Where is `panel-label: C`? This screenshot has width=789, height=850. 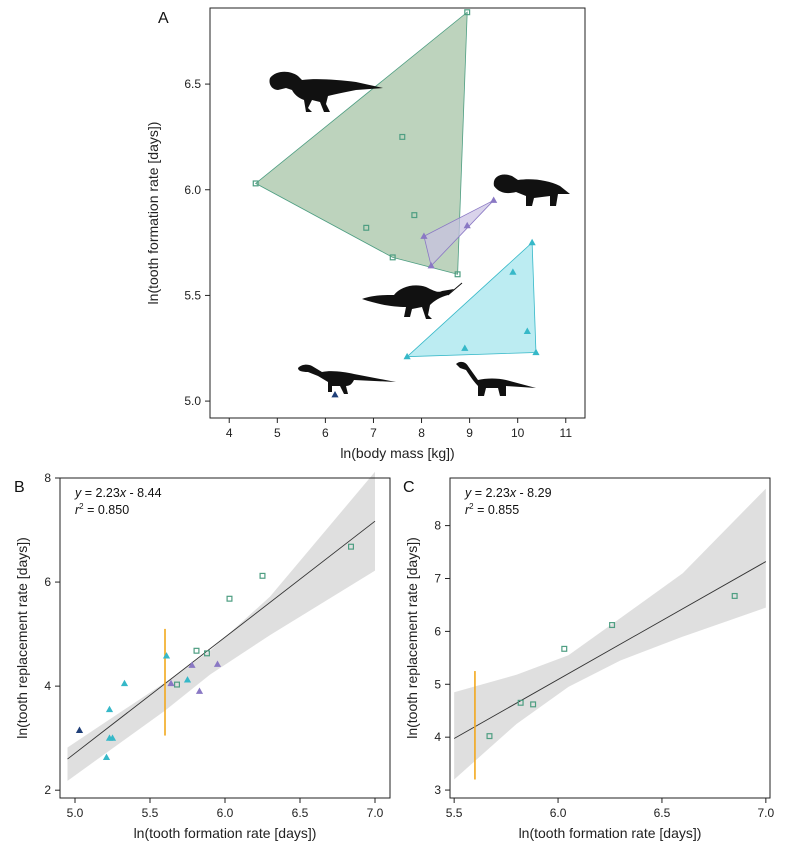 panel-label: C is located at coordinates (409, 487).